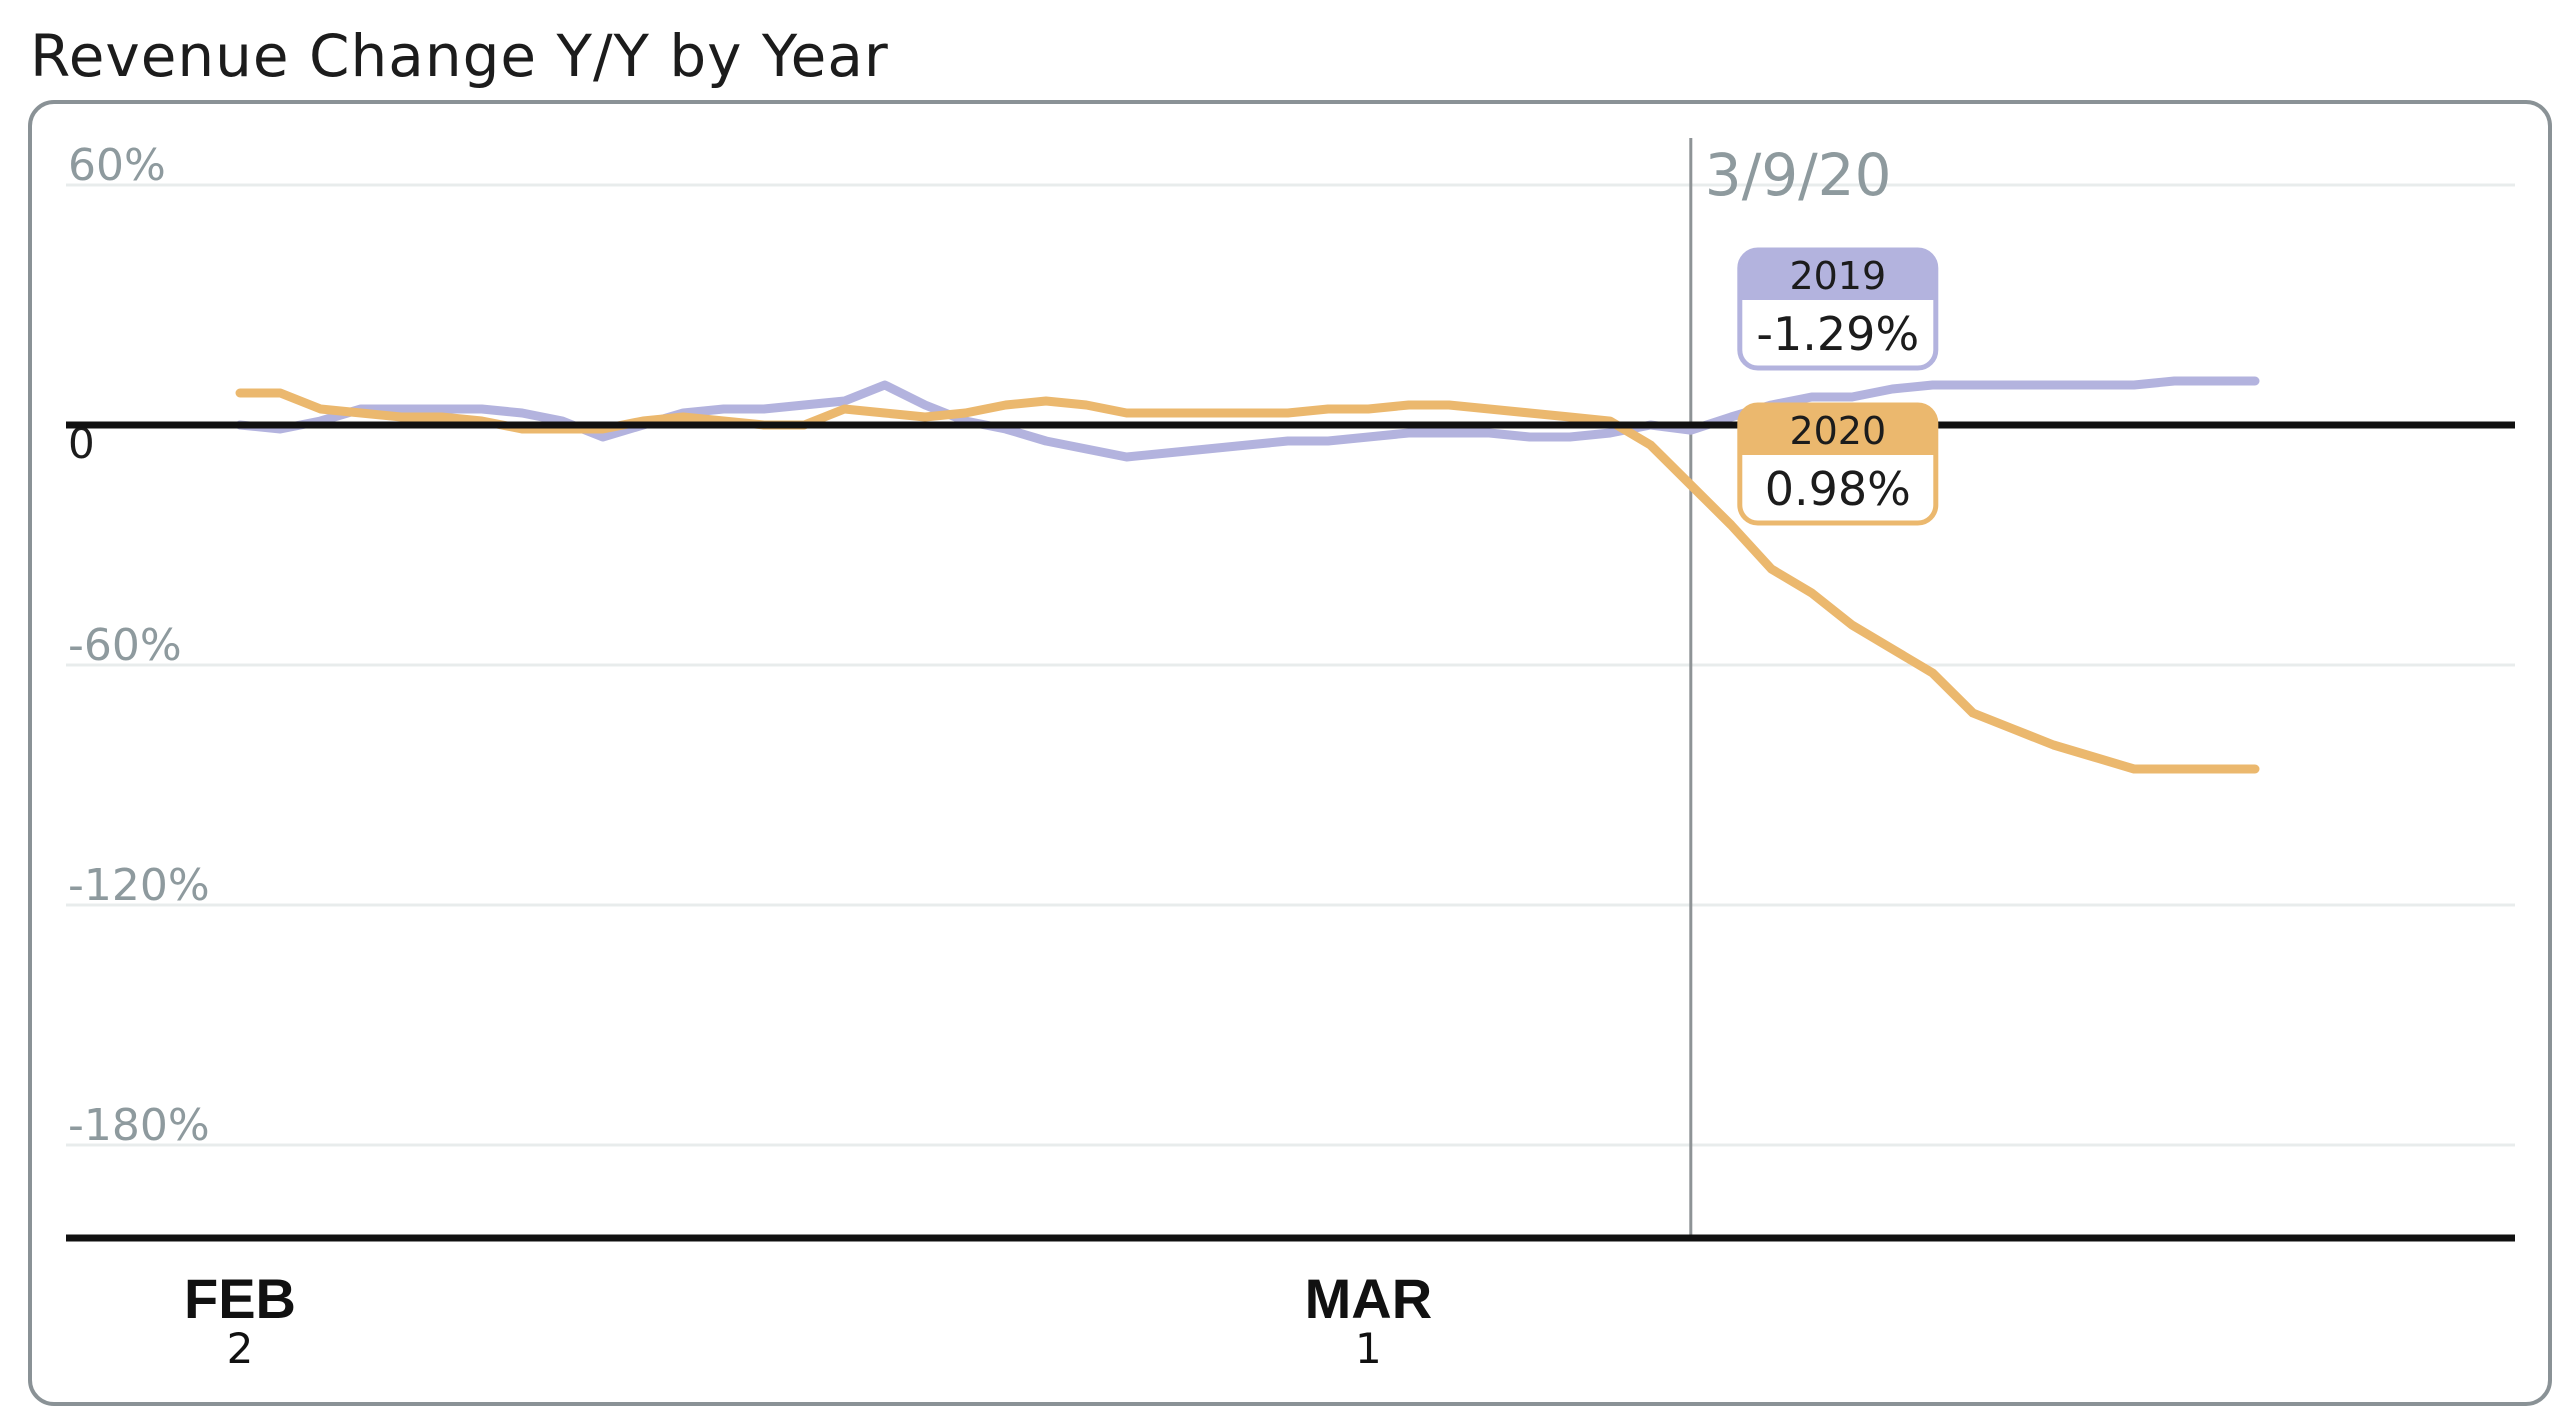 Image resolution: width=2560 pixels, height=1428 pixels. Describe the element at coordinates (1369, 1298) in the screenshot. I see `x-tick-month-label: MAR` at that location.